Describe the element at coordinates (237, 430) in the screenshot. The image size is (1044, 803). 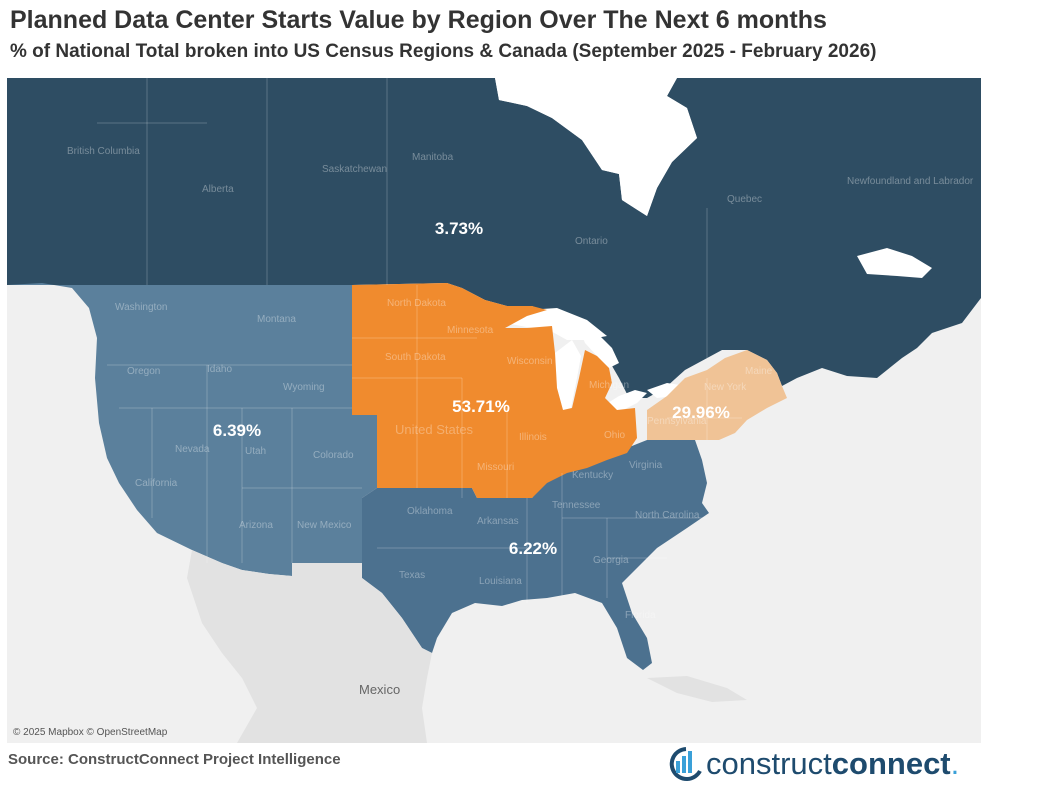
I see `region-label-west: 6.39%` at that location.